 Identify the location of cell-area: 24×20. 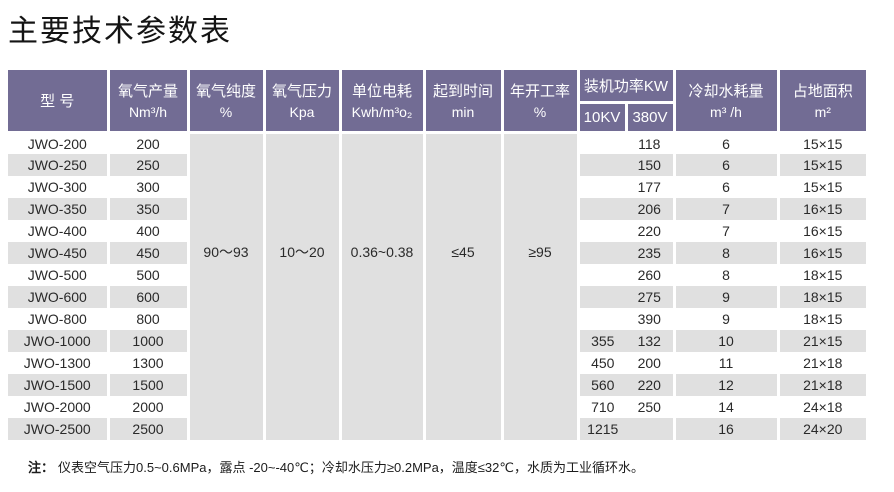
(822, 429).